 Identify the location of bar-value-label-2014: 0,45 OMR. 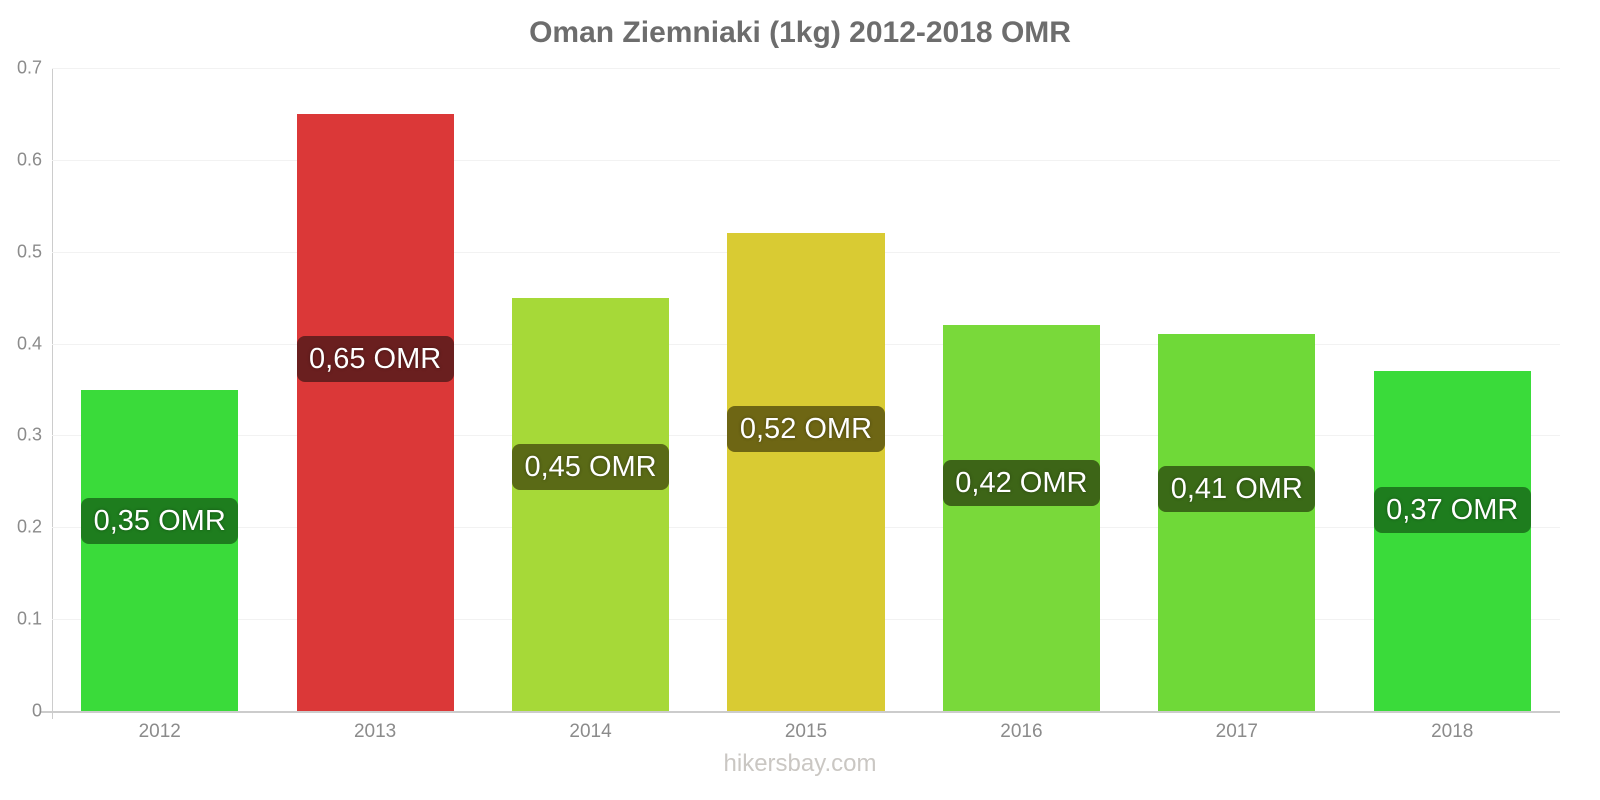
(590, 467).